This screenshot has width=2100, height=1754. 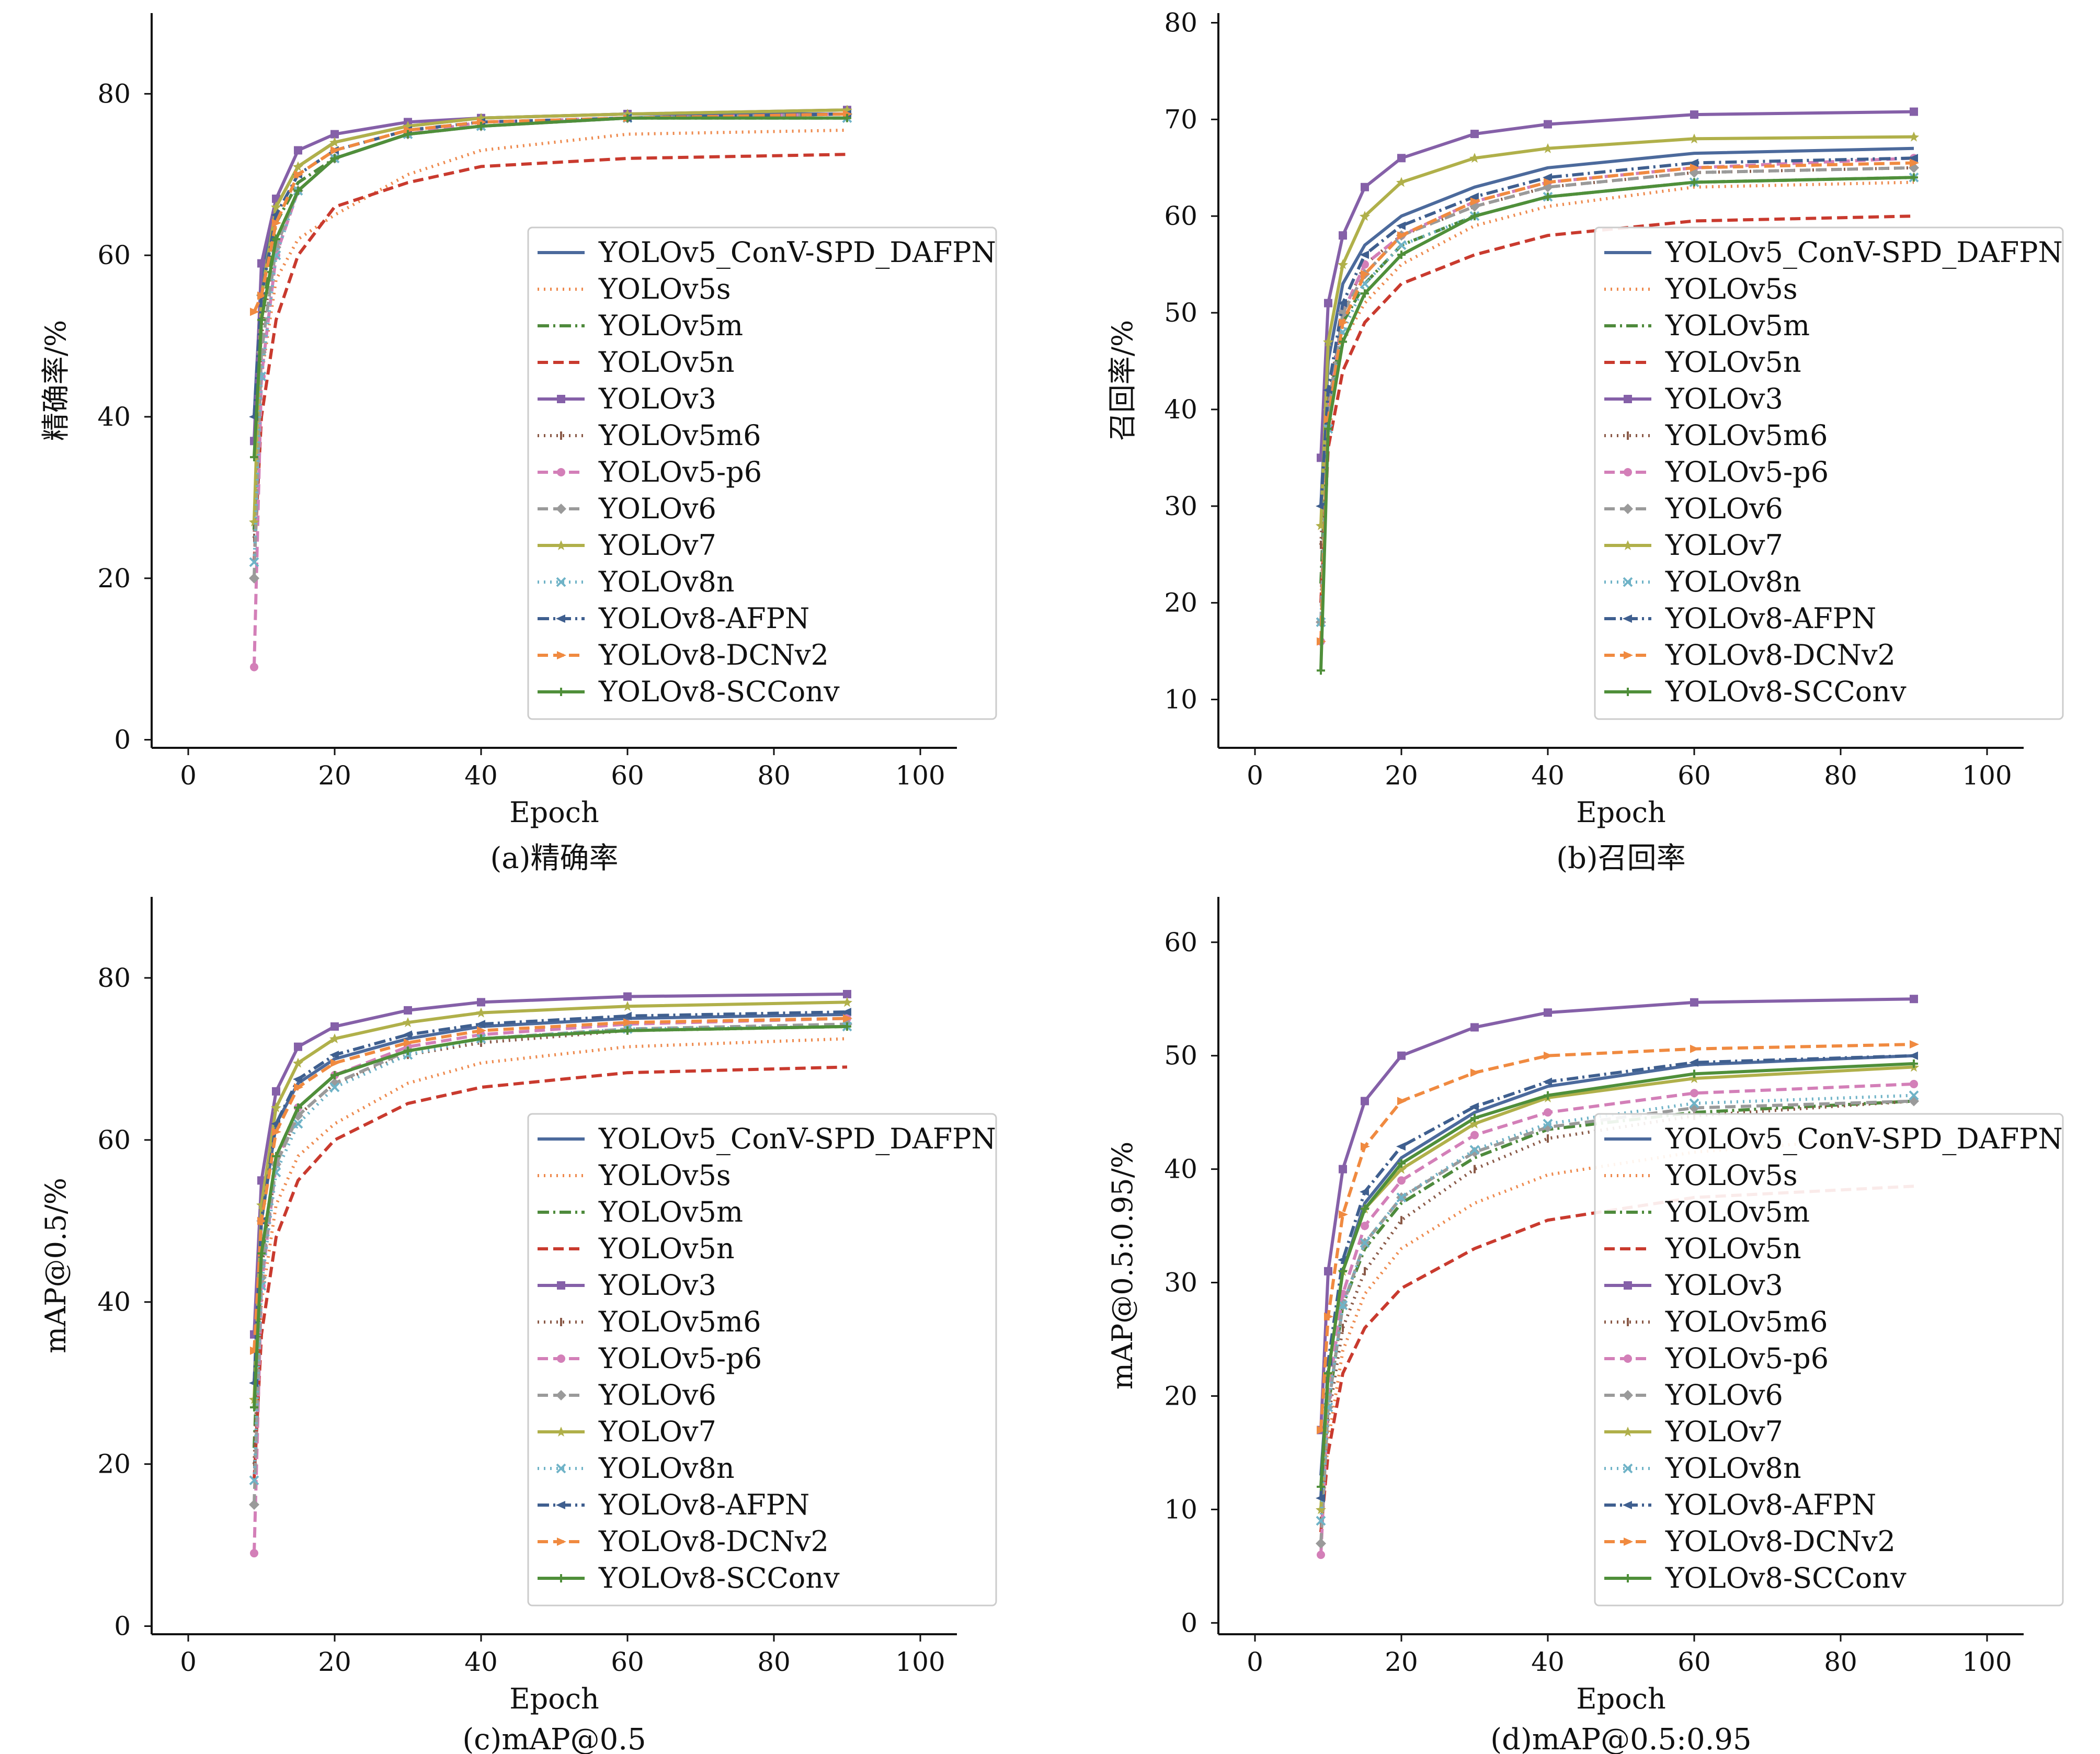 I want to click on series-YOLOv3, so click(x=1617, y=1214).